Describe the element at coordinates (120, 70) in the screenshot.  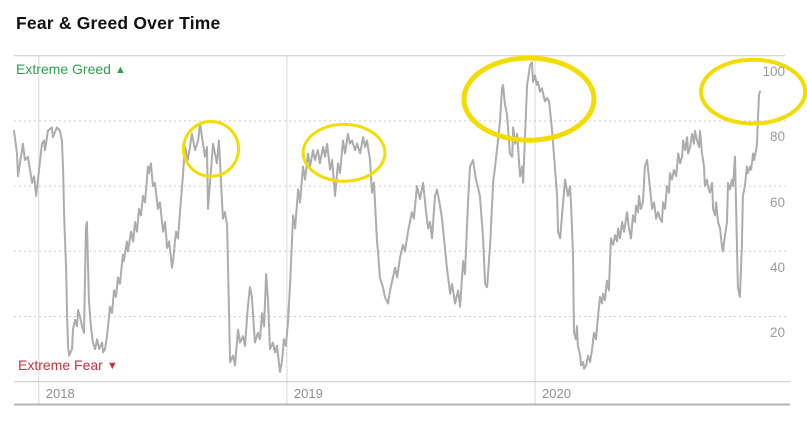
I see `triangle-up-icon: ▲` at that location.